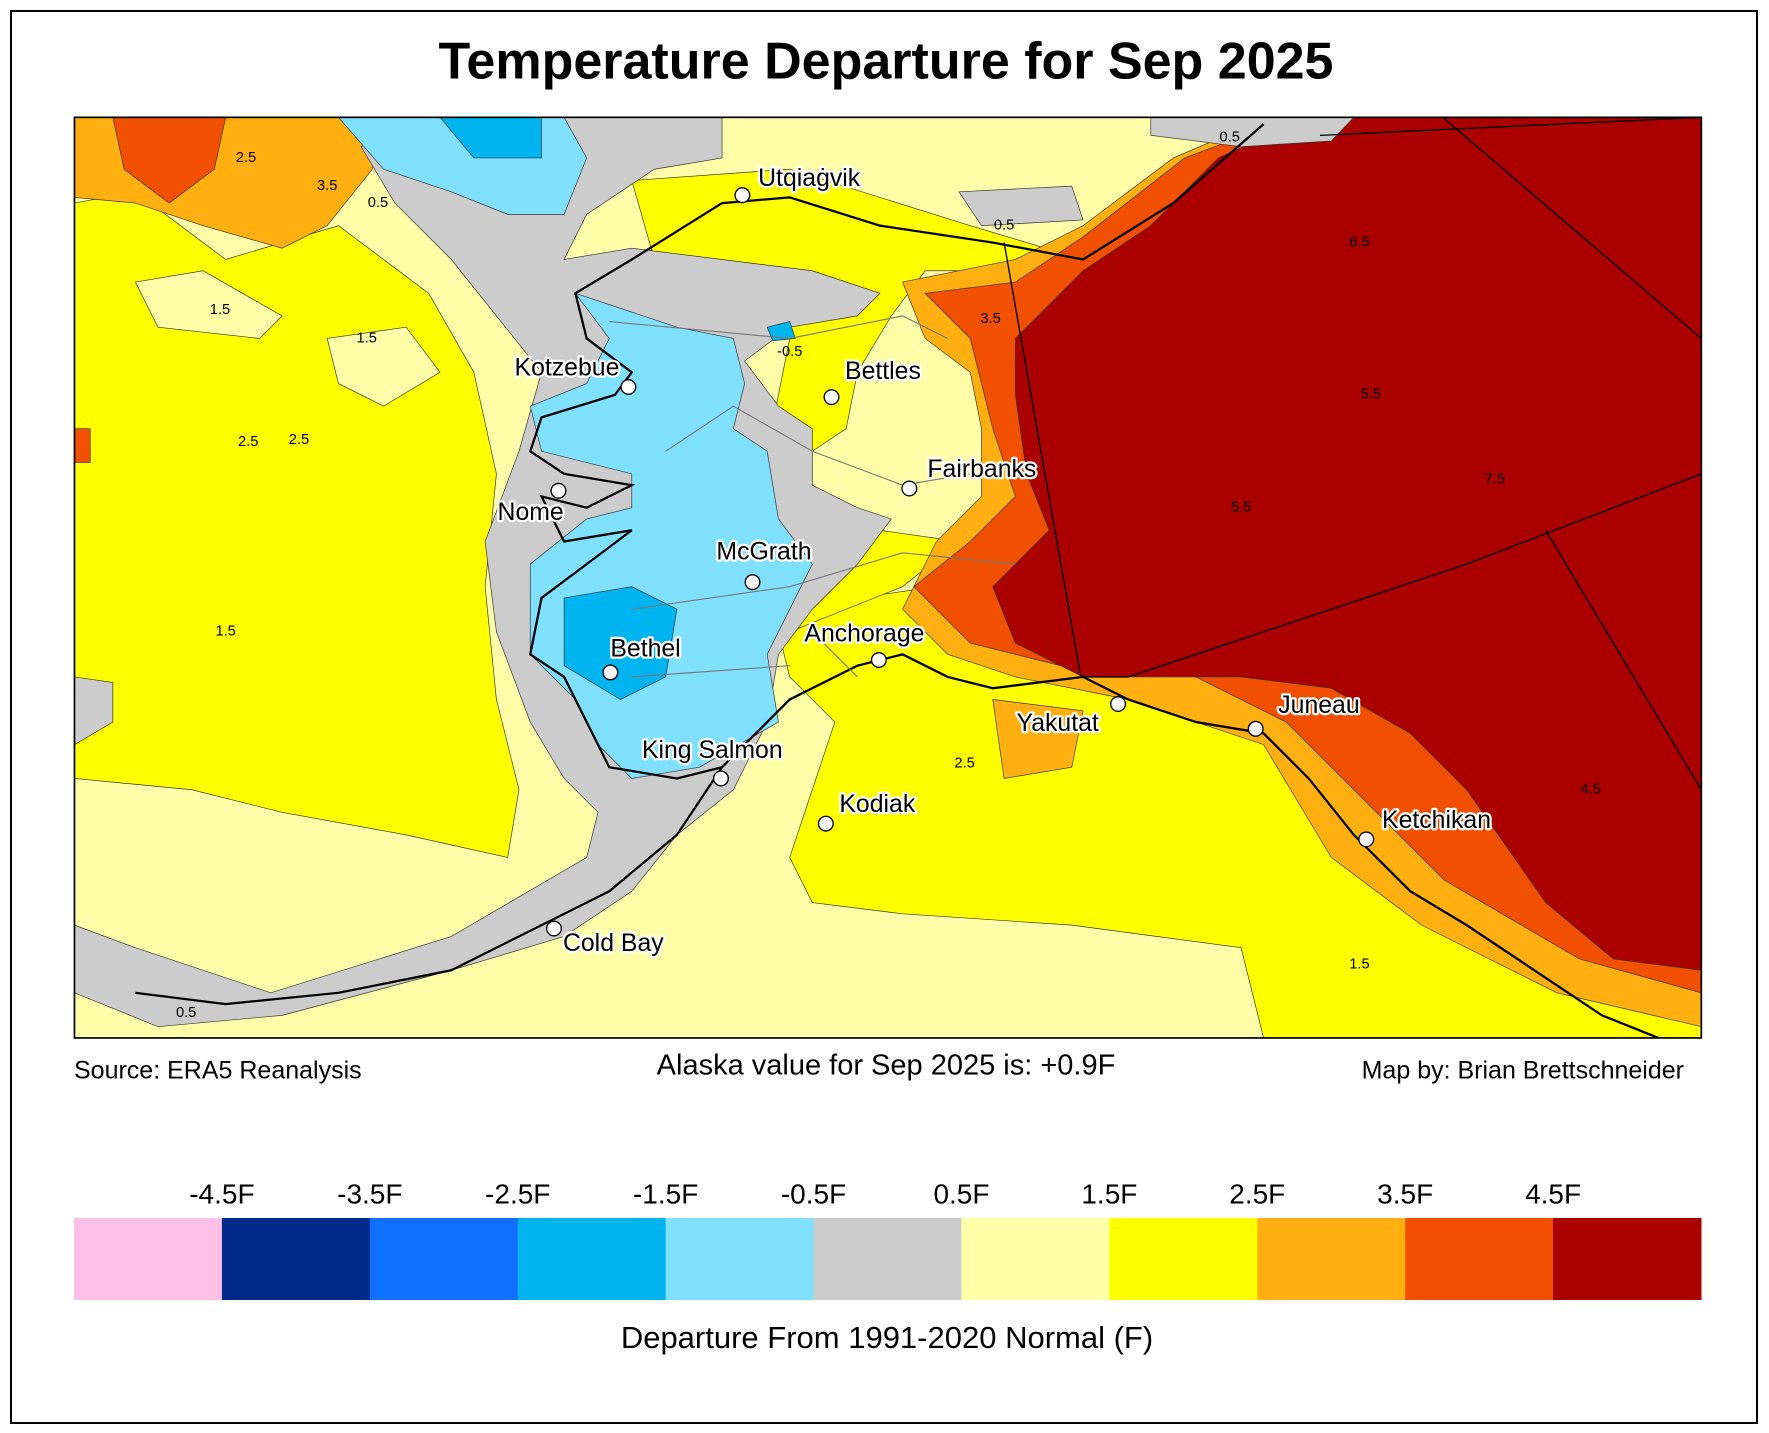  What do you see at coordinates (809, 178) in the screenshot?
I see `city-label: Utqiaġvik` at bounding box center [809, 178].